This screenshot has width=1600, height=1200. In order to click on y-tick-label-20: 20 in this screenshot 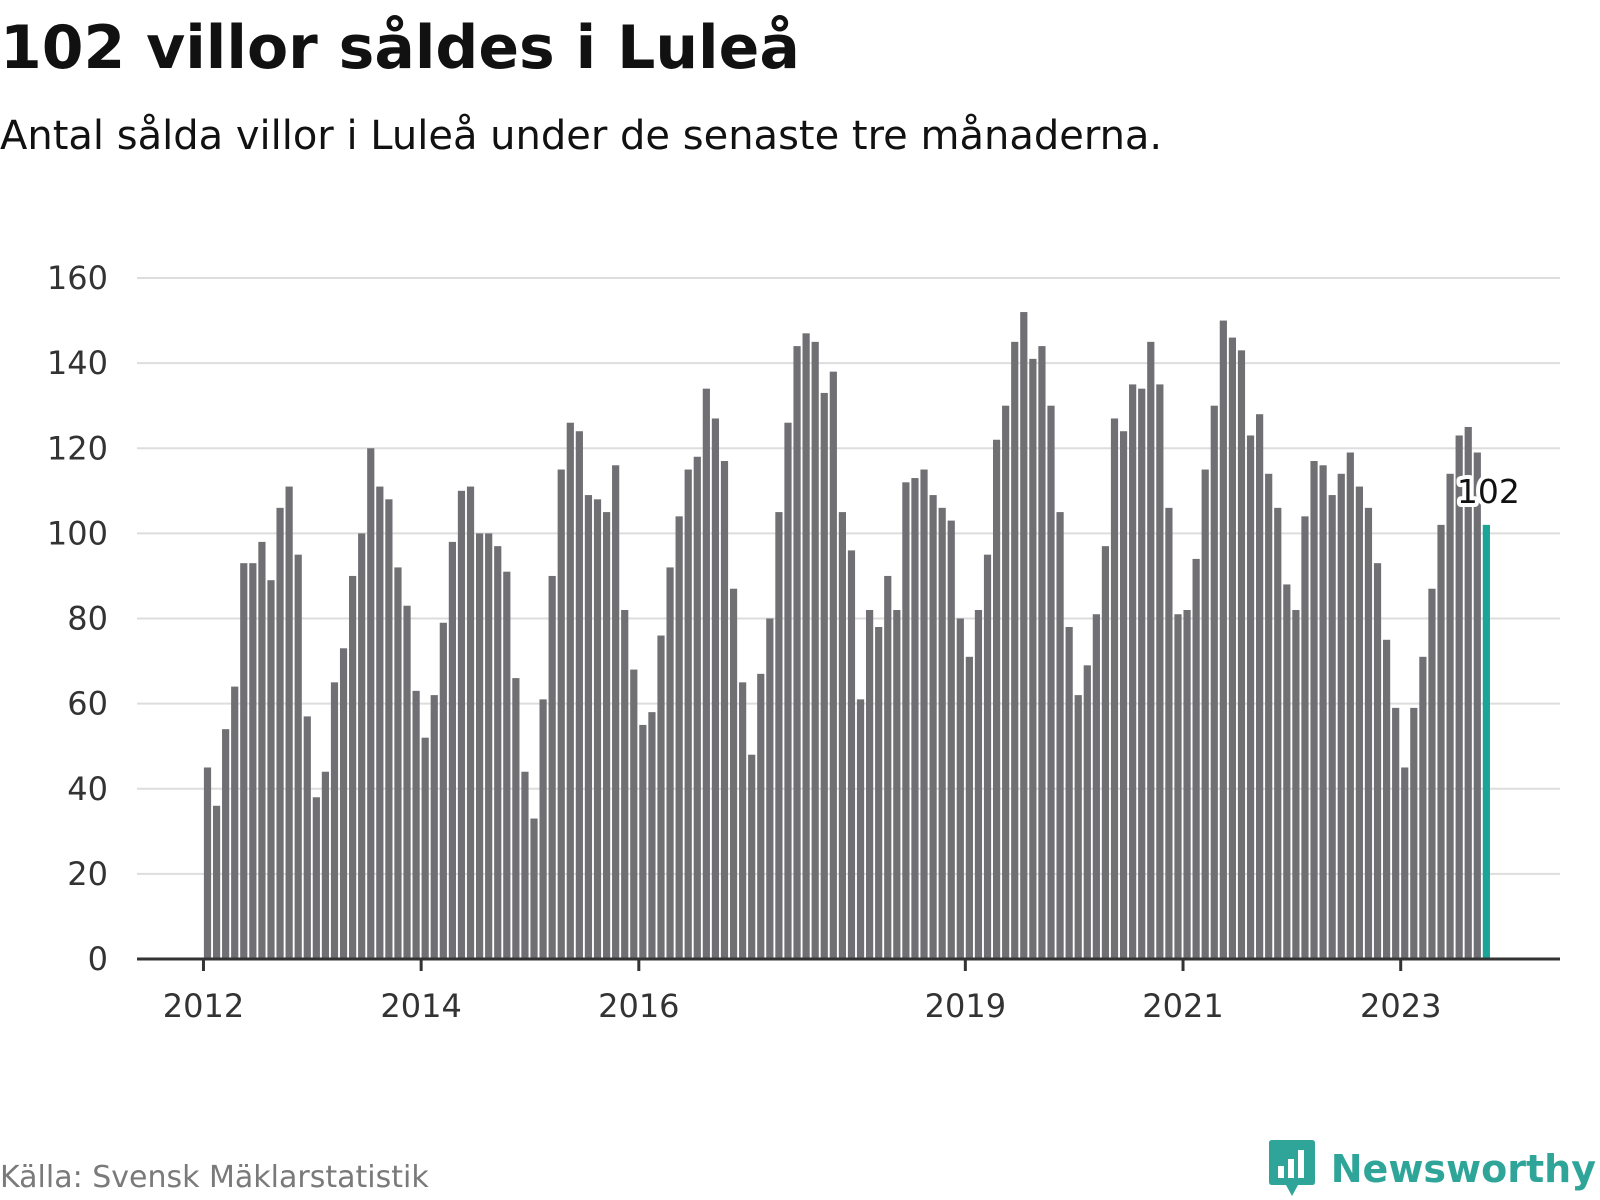, I will do `click(87, 874)`.